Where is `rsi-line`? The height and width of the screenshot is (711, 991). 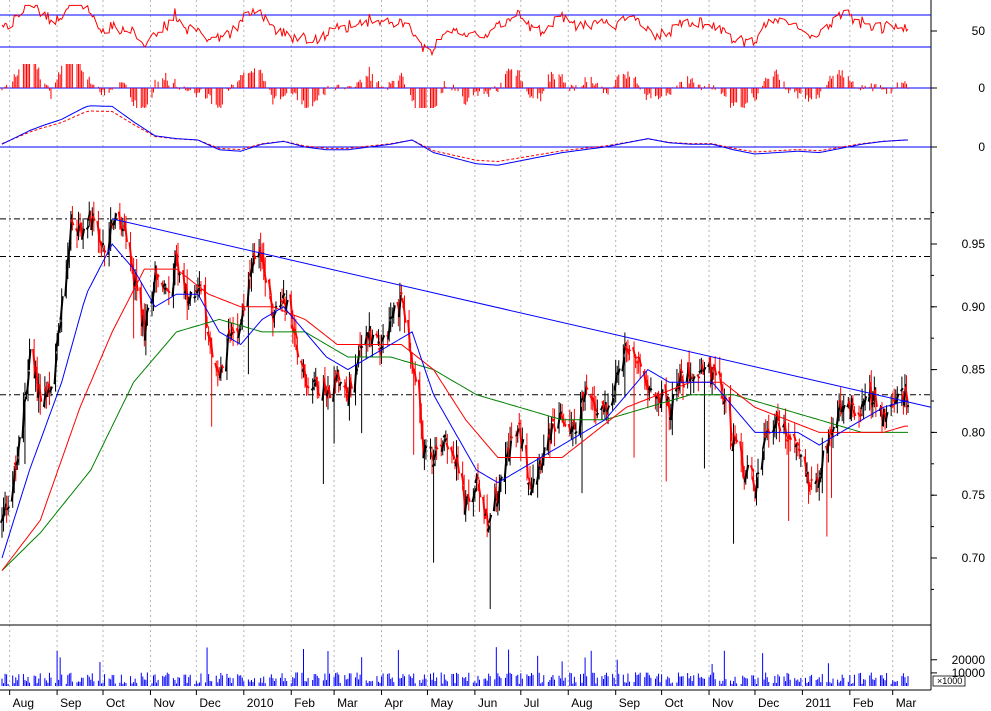 rsi-line is located at coordinates (455, 30).